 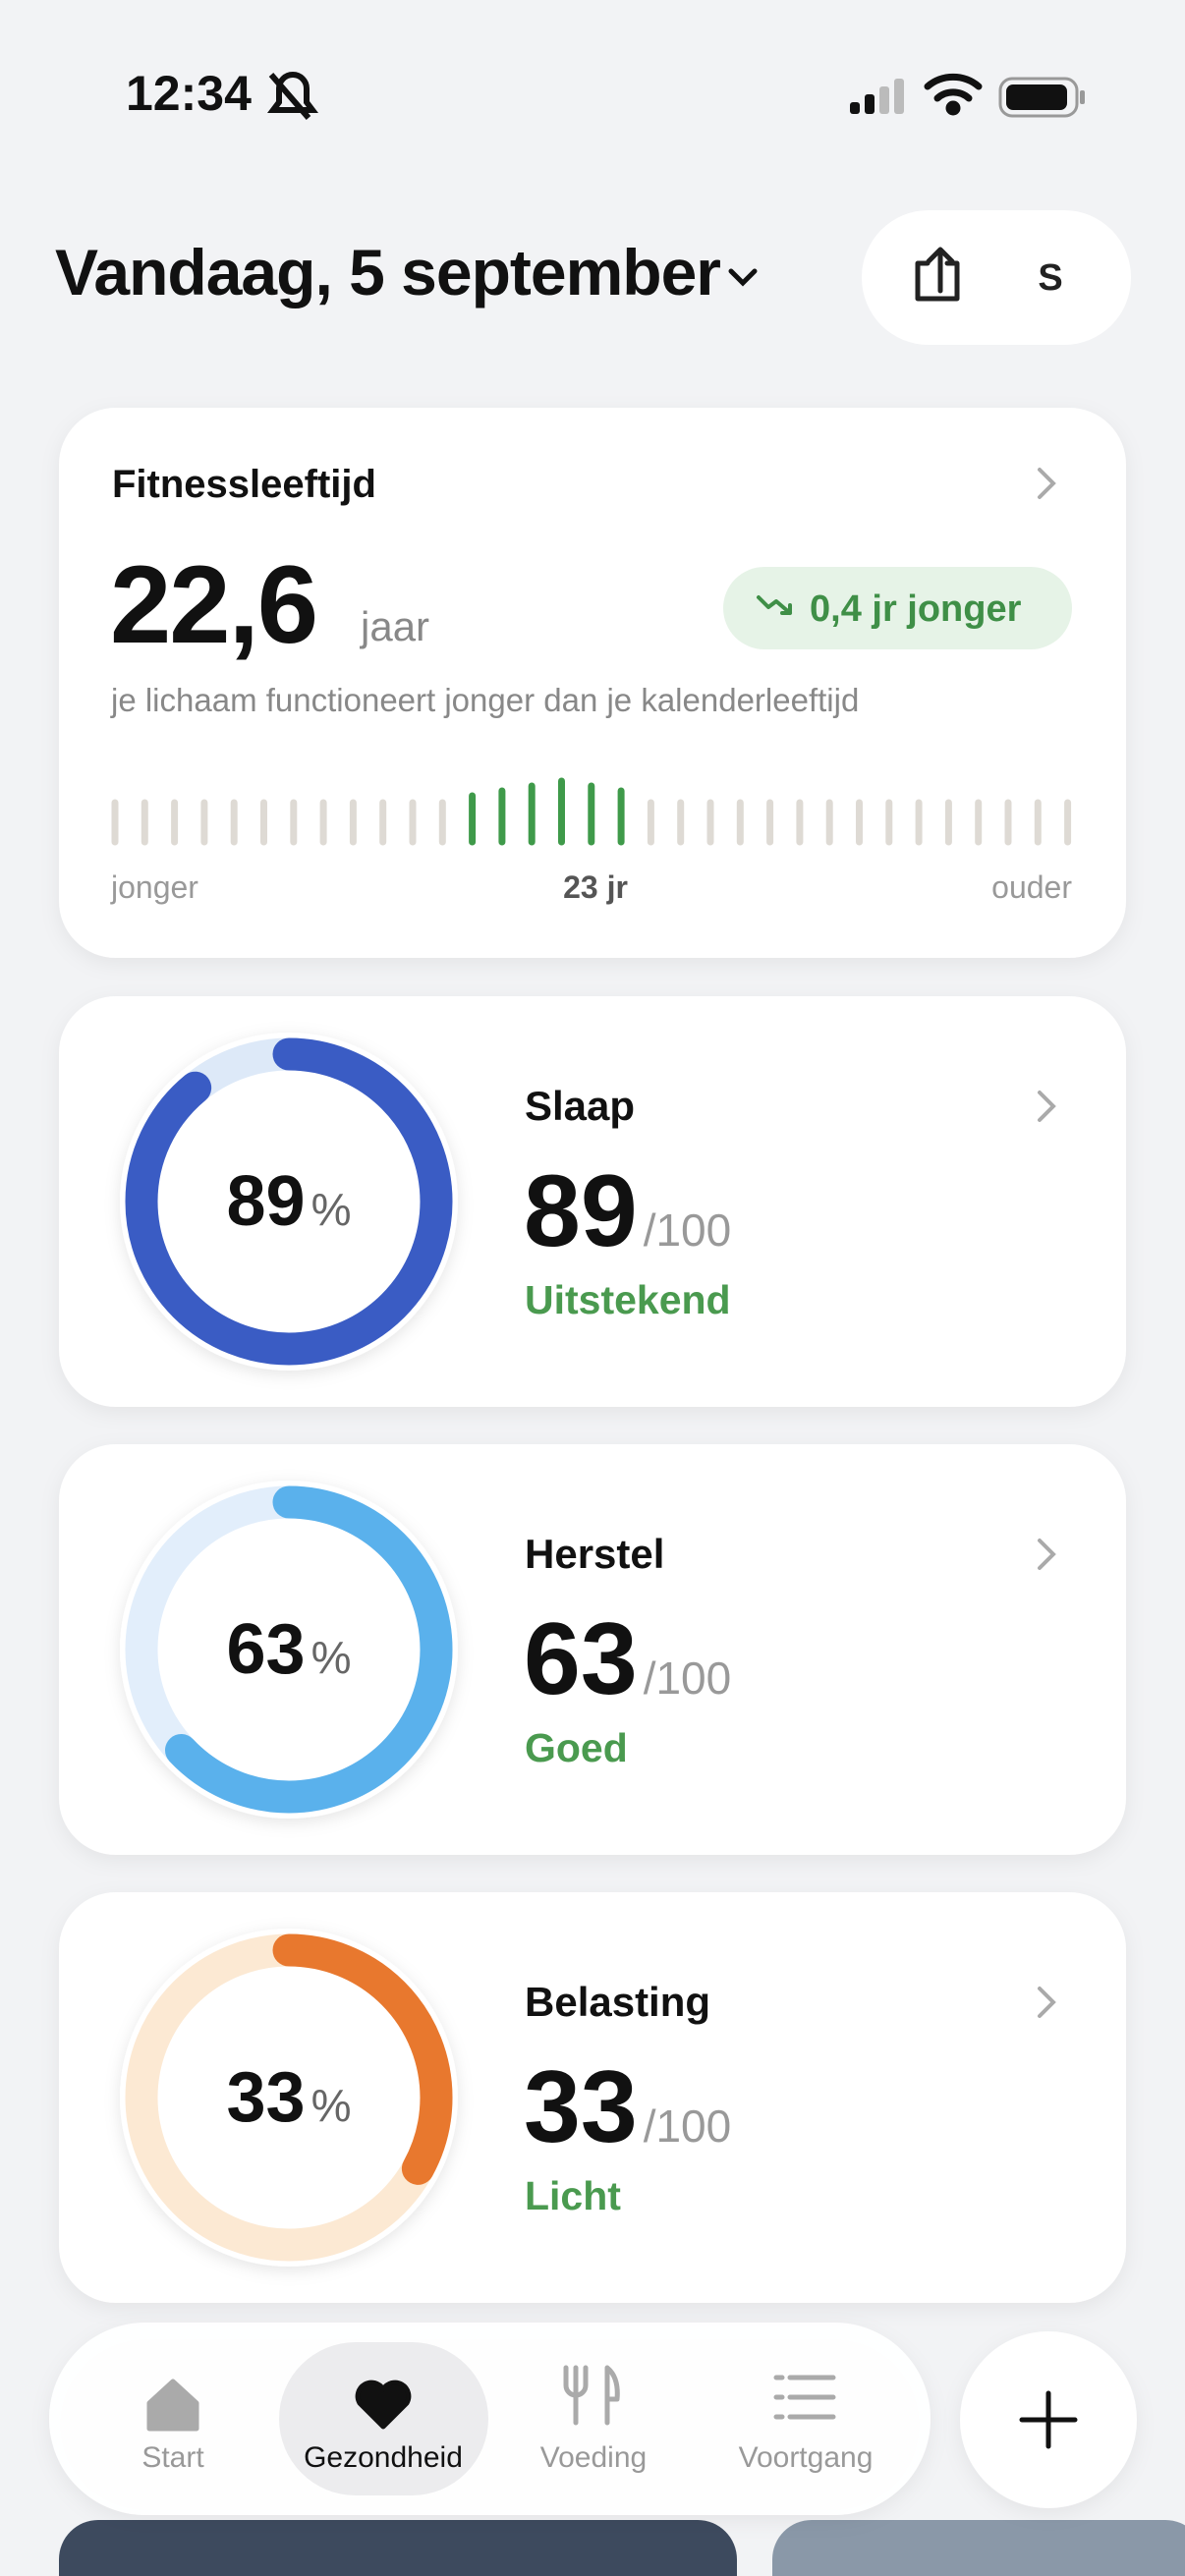 I want to click on badge-text: 0,4 jr jonger, so click(x=916, y=609).